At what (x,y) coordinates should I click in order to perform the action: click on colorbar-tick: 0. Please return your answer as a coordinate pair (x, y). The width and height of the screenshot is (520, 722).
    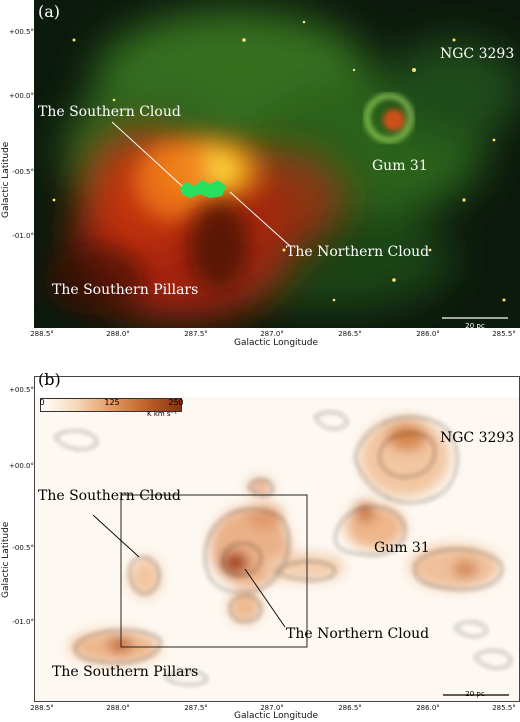
    Looking at the image, I should click on (42, 402).